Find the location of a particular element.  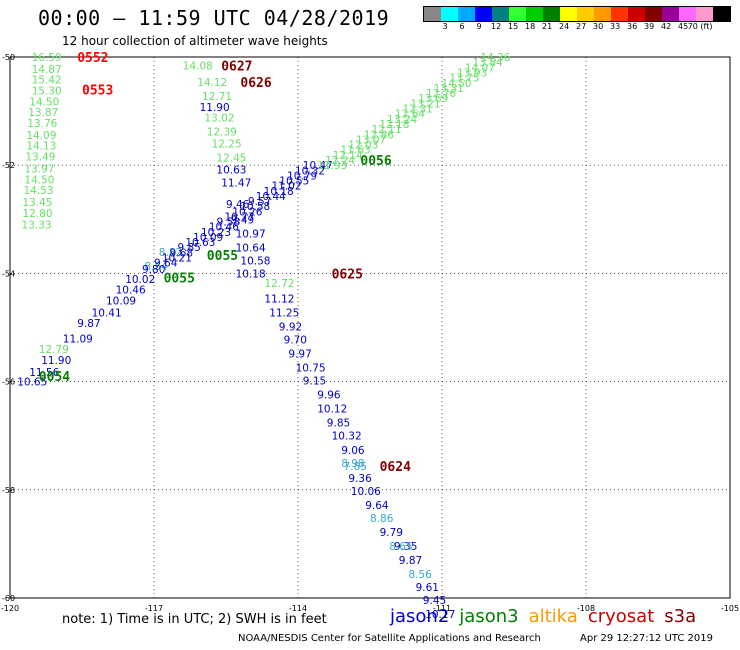

swh-value-label: 14.12 is located at coordinates (212, 83).